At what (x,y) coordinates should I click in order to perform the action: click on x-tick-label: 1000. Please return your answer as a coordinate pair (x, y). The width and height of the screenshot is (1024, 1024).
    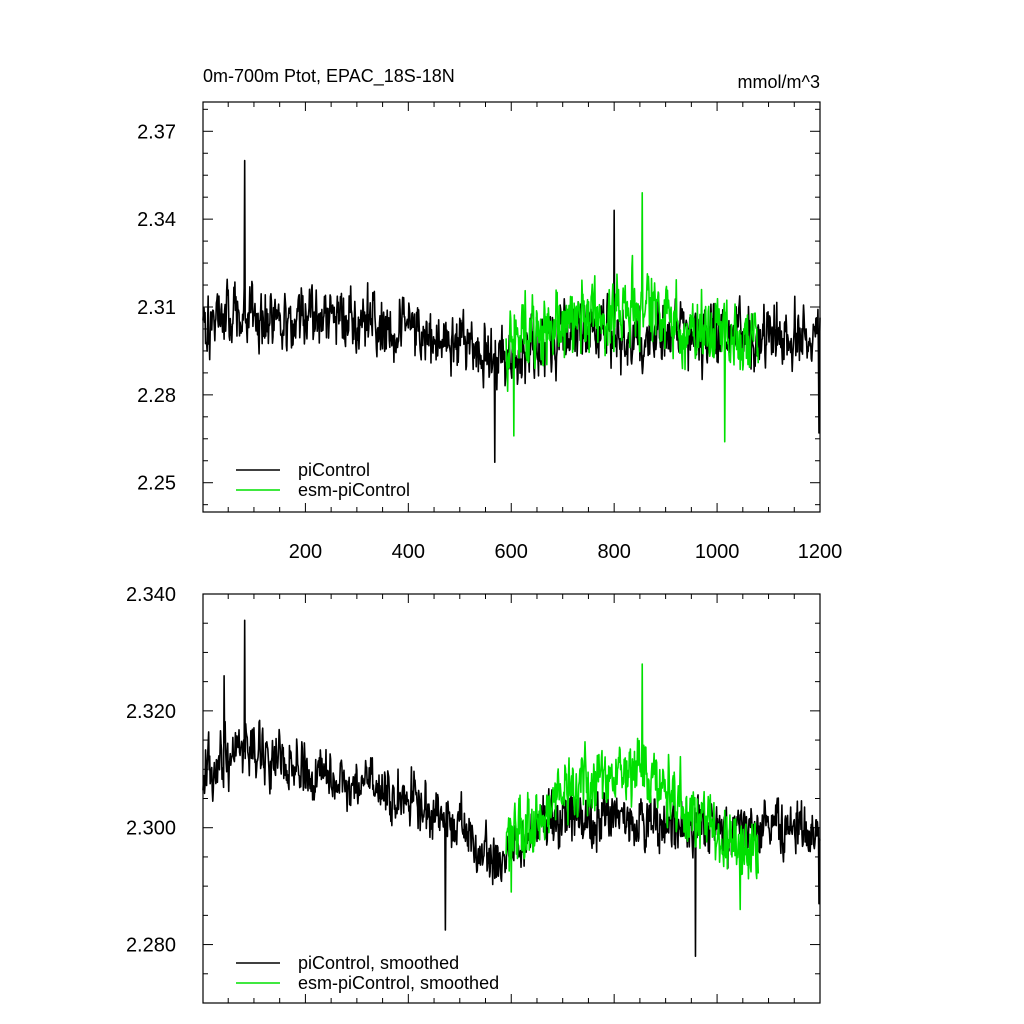
    Looking at the image, I should click on (717, 552).